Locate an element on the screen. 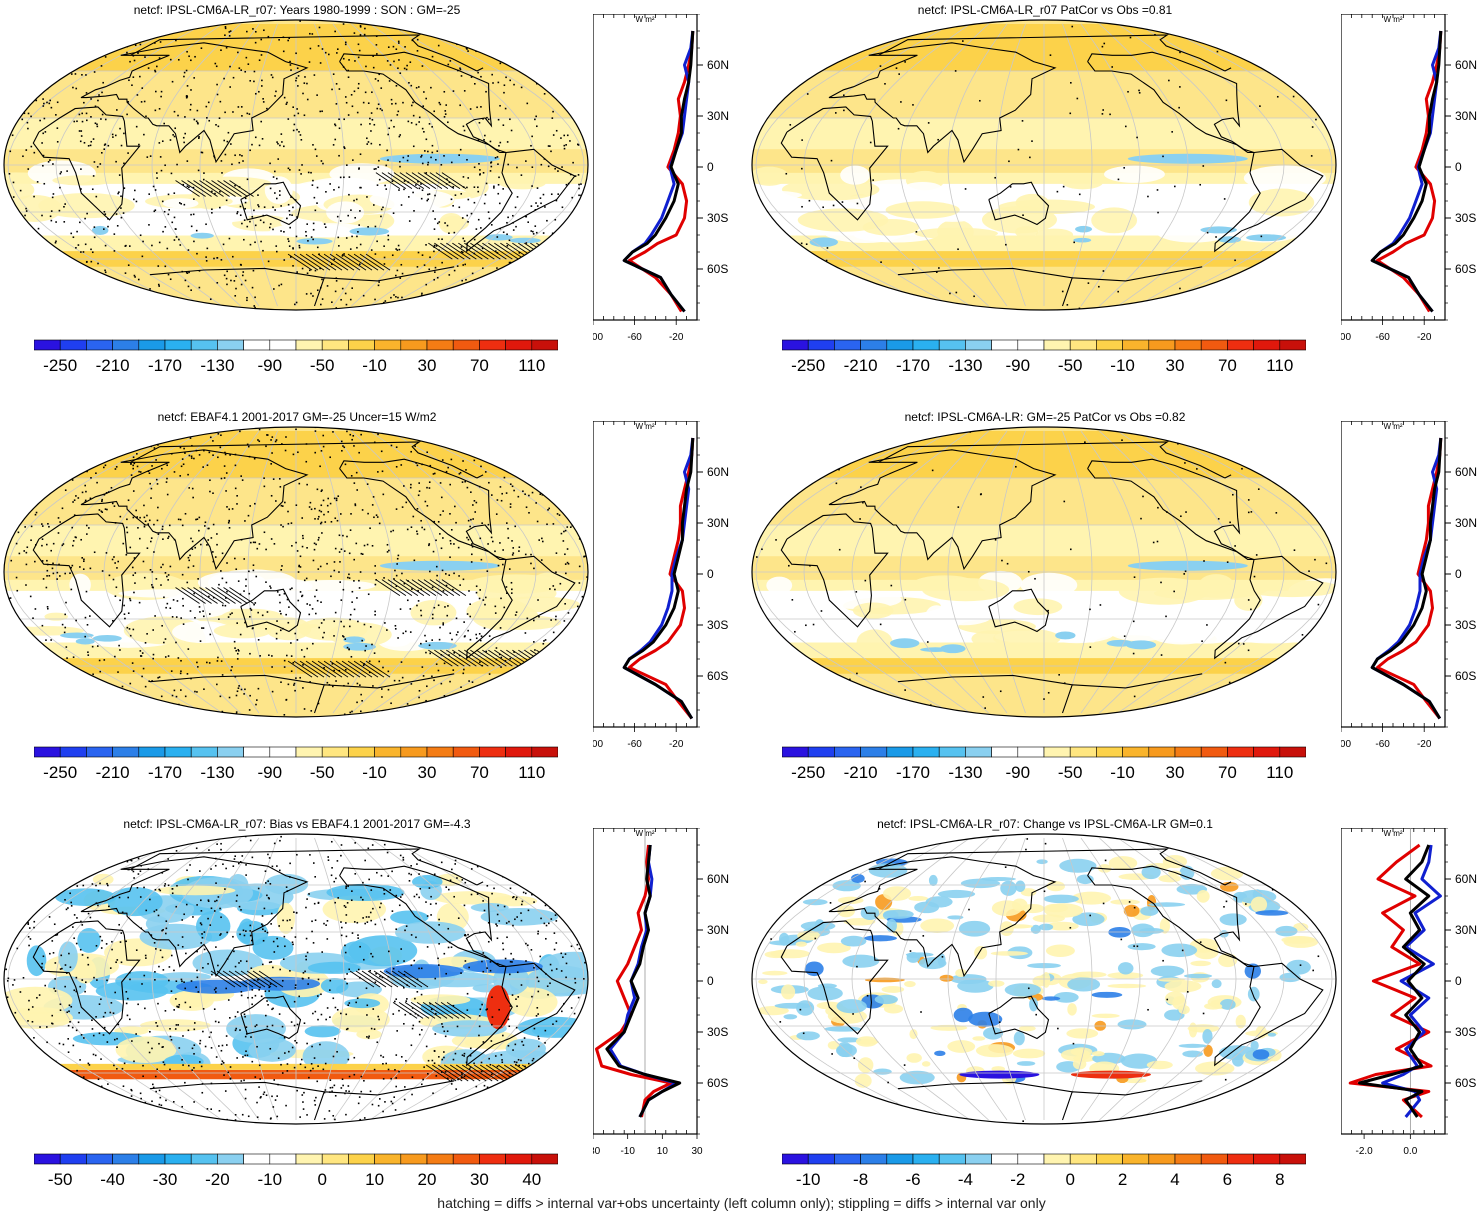 The width and height of the screenshot is (1483, 1215). colorbar-label: -4 is located at coordinates (965, 1179).